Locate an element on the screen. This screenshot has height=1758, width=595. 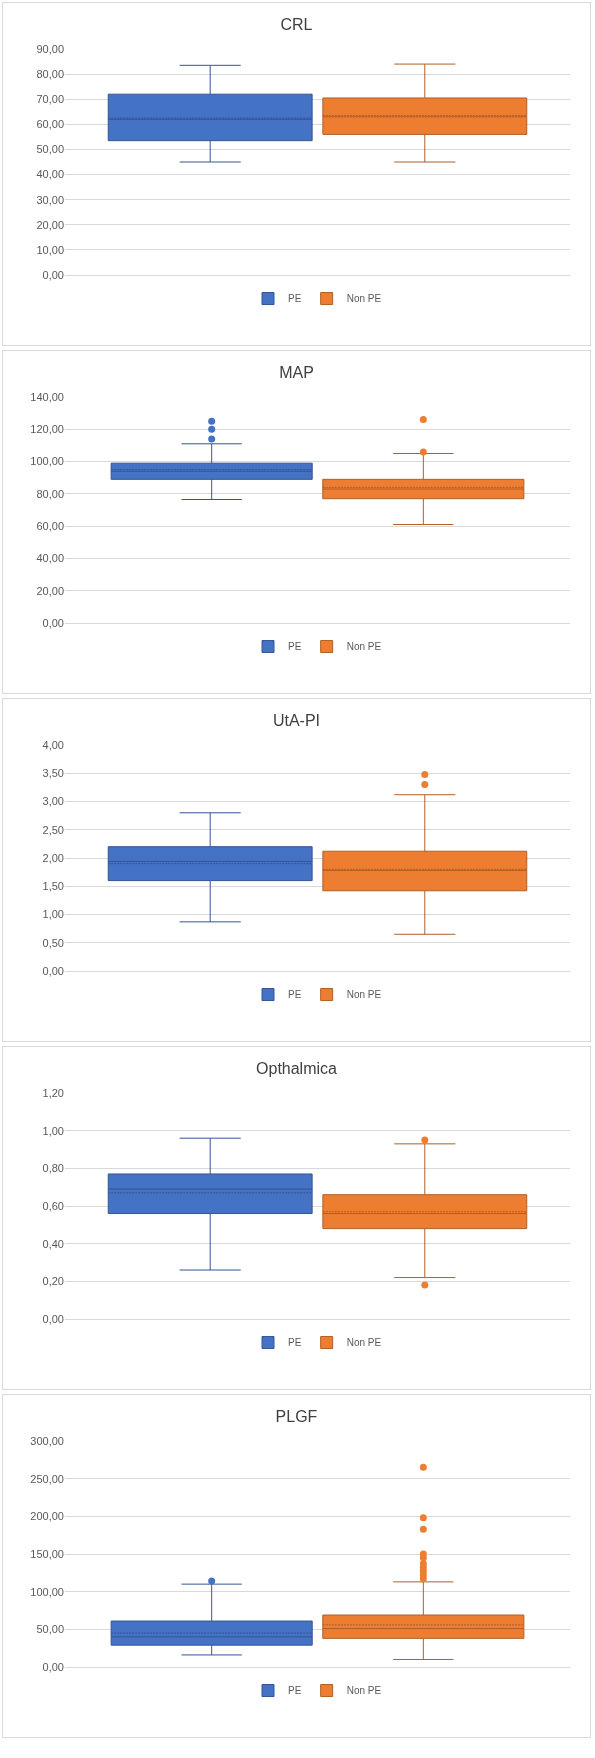
y-tick-label: 1,20 is located at coordinates (53, 1092).